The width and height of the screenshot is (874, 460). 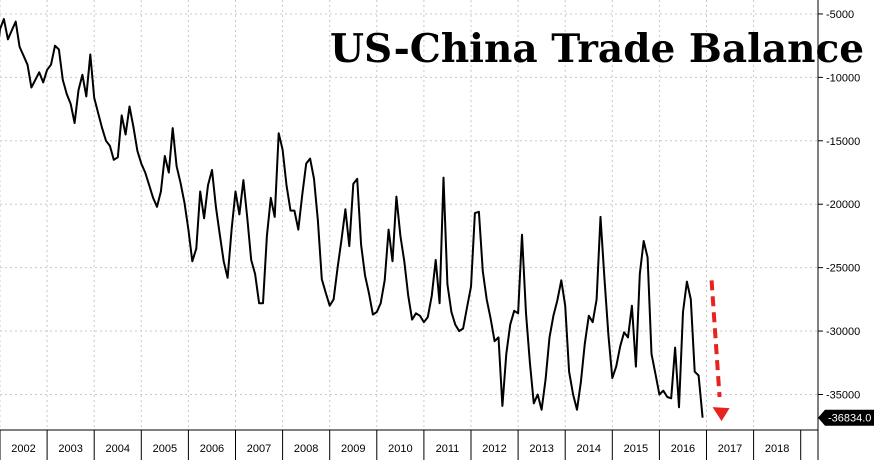 What do you see at coordinates (448, 449) in the screenshot?
I see `x-tick-label: 2011` at bounding box center [448, 449].